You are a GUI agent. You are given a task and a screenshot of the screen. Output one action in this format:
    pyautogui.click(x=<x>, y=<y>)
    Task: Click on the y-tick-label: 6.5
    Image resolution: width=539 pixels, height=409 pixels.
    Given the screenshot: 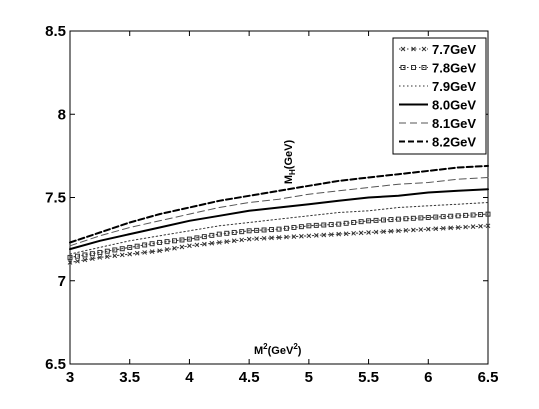 What is the action you would take?
    pyautogui.click(x=55, y=364)
    